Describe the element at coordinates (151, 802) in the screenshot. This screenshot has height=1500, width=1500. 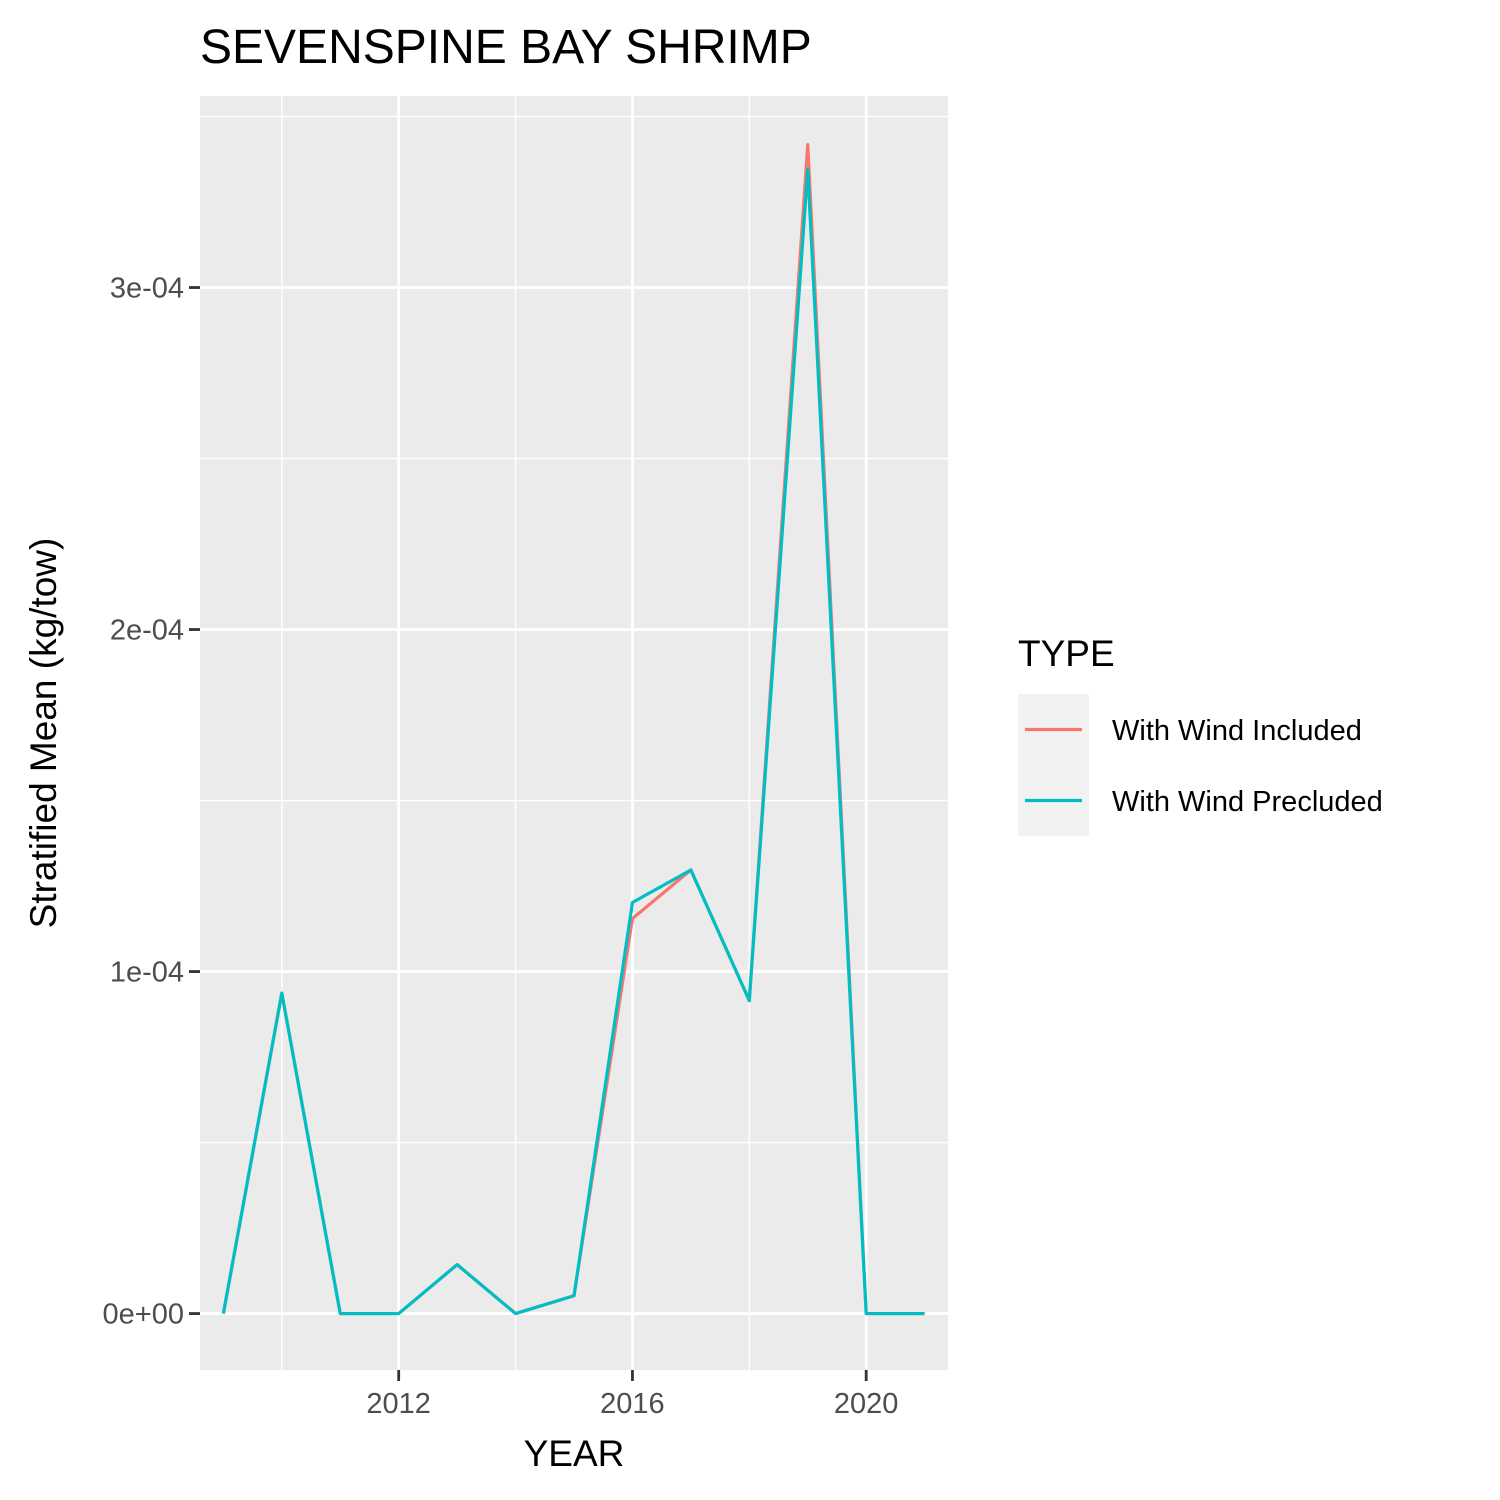
I see `y-axis: 0e+00 1e-04 2e-04 3e-04` at that location.